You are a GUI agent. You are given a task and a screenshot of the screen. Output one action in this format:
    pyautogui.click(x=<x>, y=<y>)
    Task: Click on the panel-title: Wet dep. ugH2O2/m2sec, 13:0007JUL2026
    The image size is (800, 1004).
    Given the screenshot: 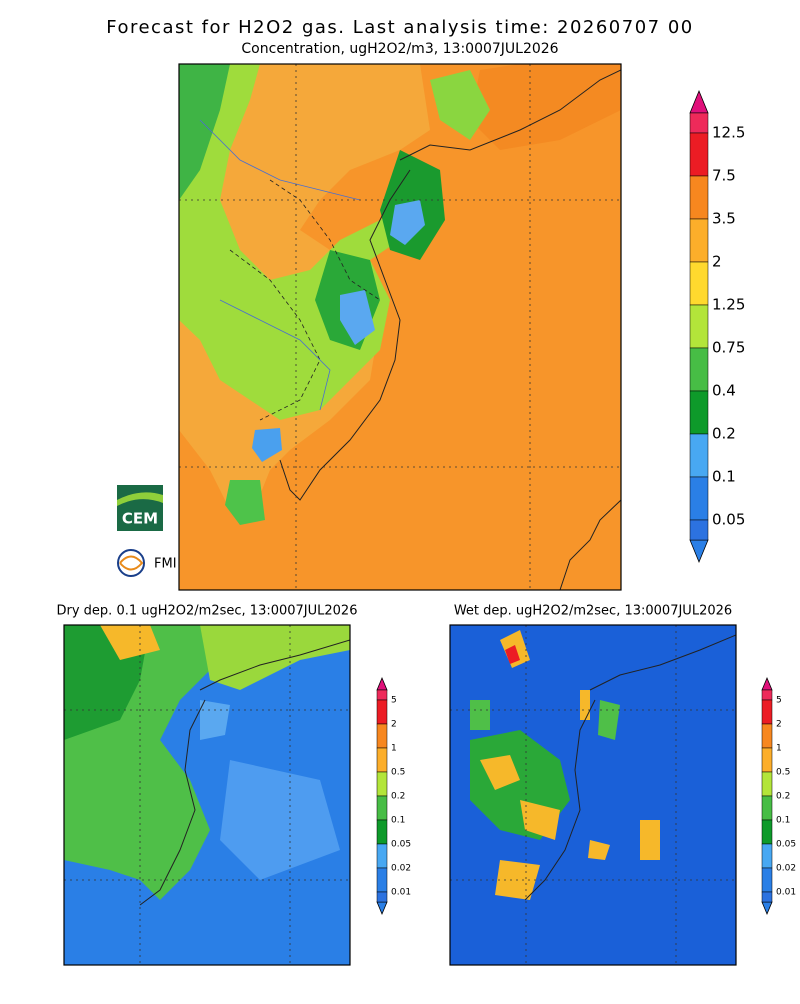 What is the action you would take?
    pyautogui.click(x=593, y=611)
    